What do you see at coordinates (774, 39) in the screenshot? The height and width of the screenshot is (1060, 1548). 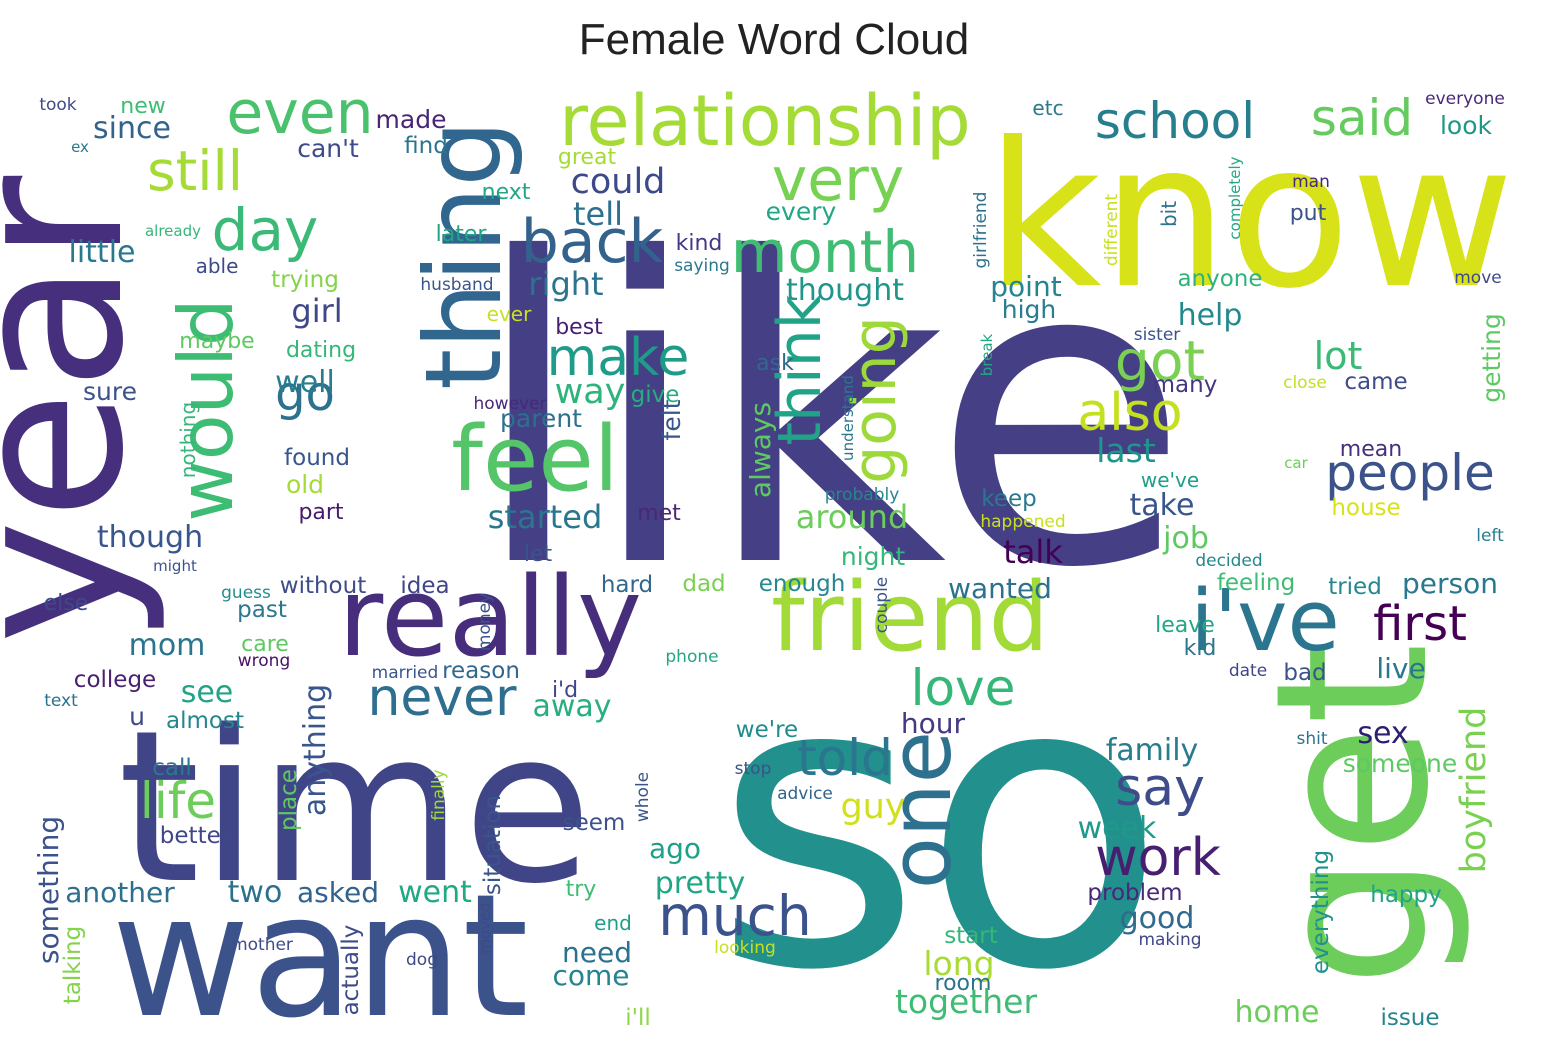 I see `figure-title: Female Word Cloud` at bounding box center [774, 39].